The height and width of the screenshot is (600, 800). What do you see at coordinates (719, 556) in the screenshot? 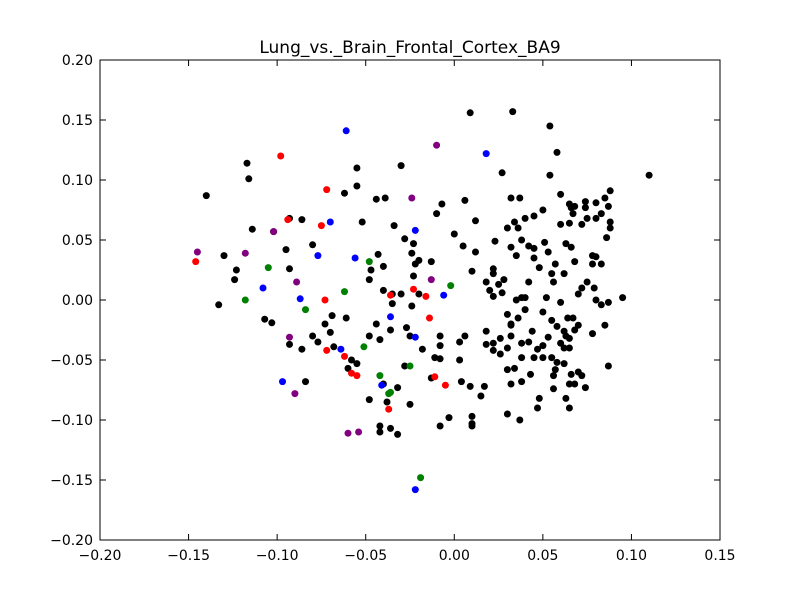
I see `x-tick-label: 0.15` at bounding box center [719, 556].